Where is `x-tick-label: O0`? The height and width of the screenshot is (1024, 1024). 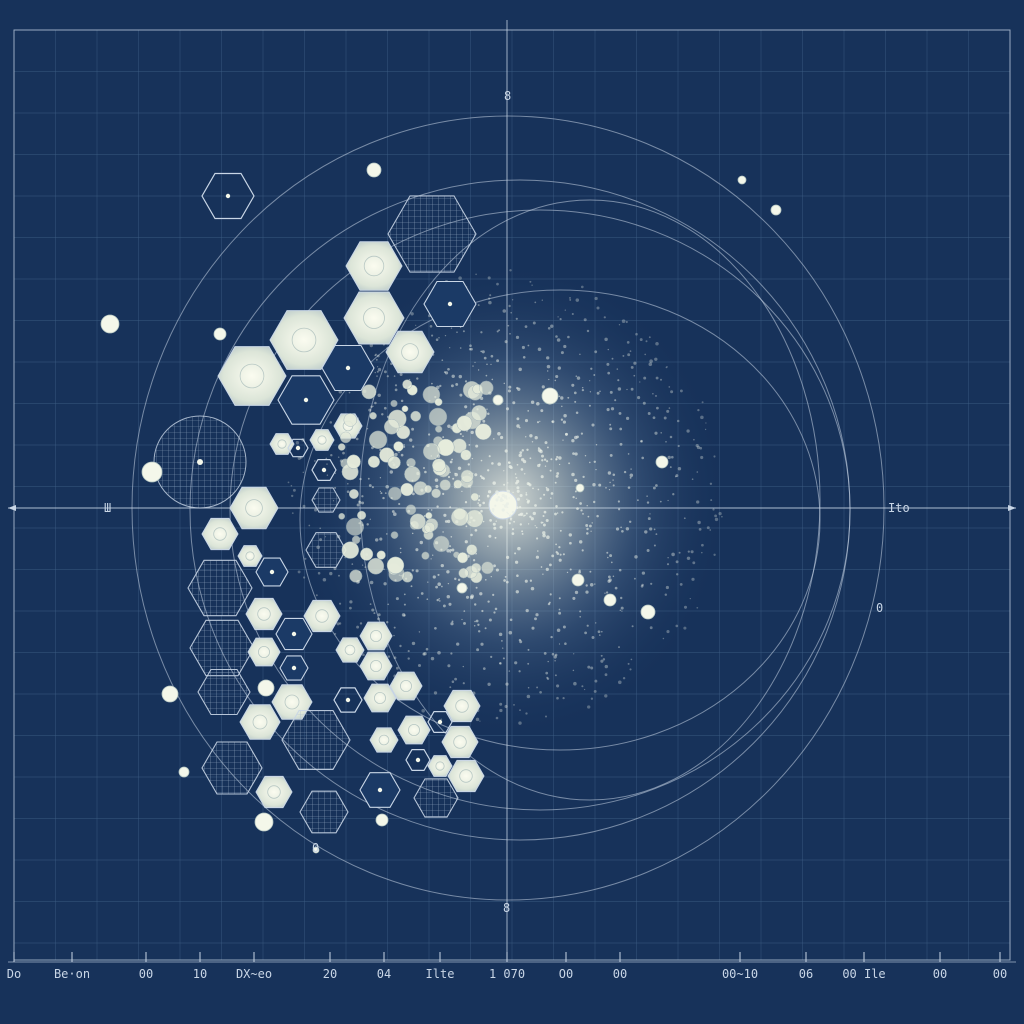
x-tick-label: O0 is located at coordinates (566, 974).